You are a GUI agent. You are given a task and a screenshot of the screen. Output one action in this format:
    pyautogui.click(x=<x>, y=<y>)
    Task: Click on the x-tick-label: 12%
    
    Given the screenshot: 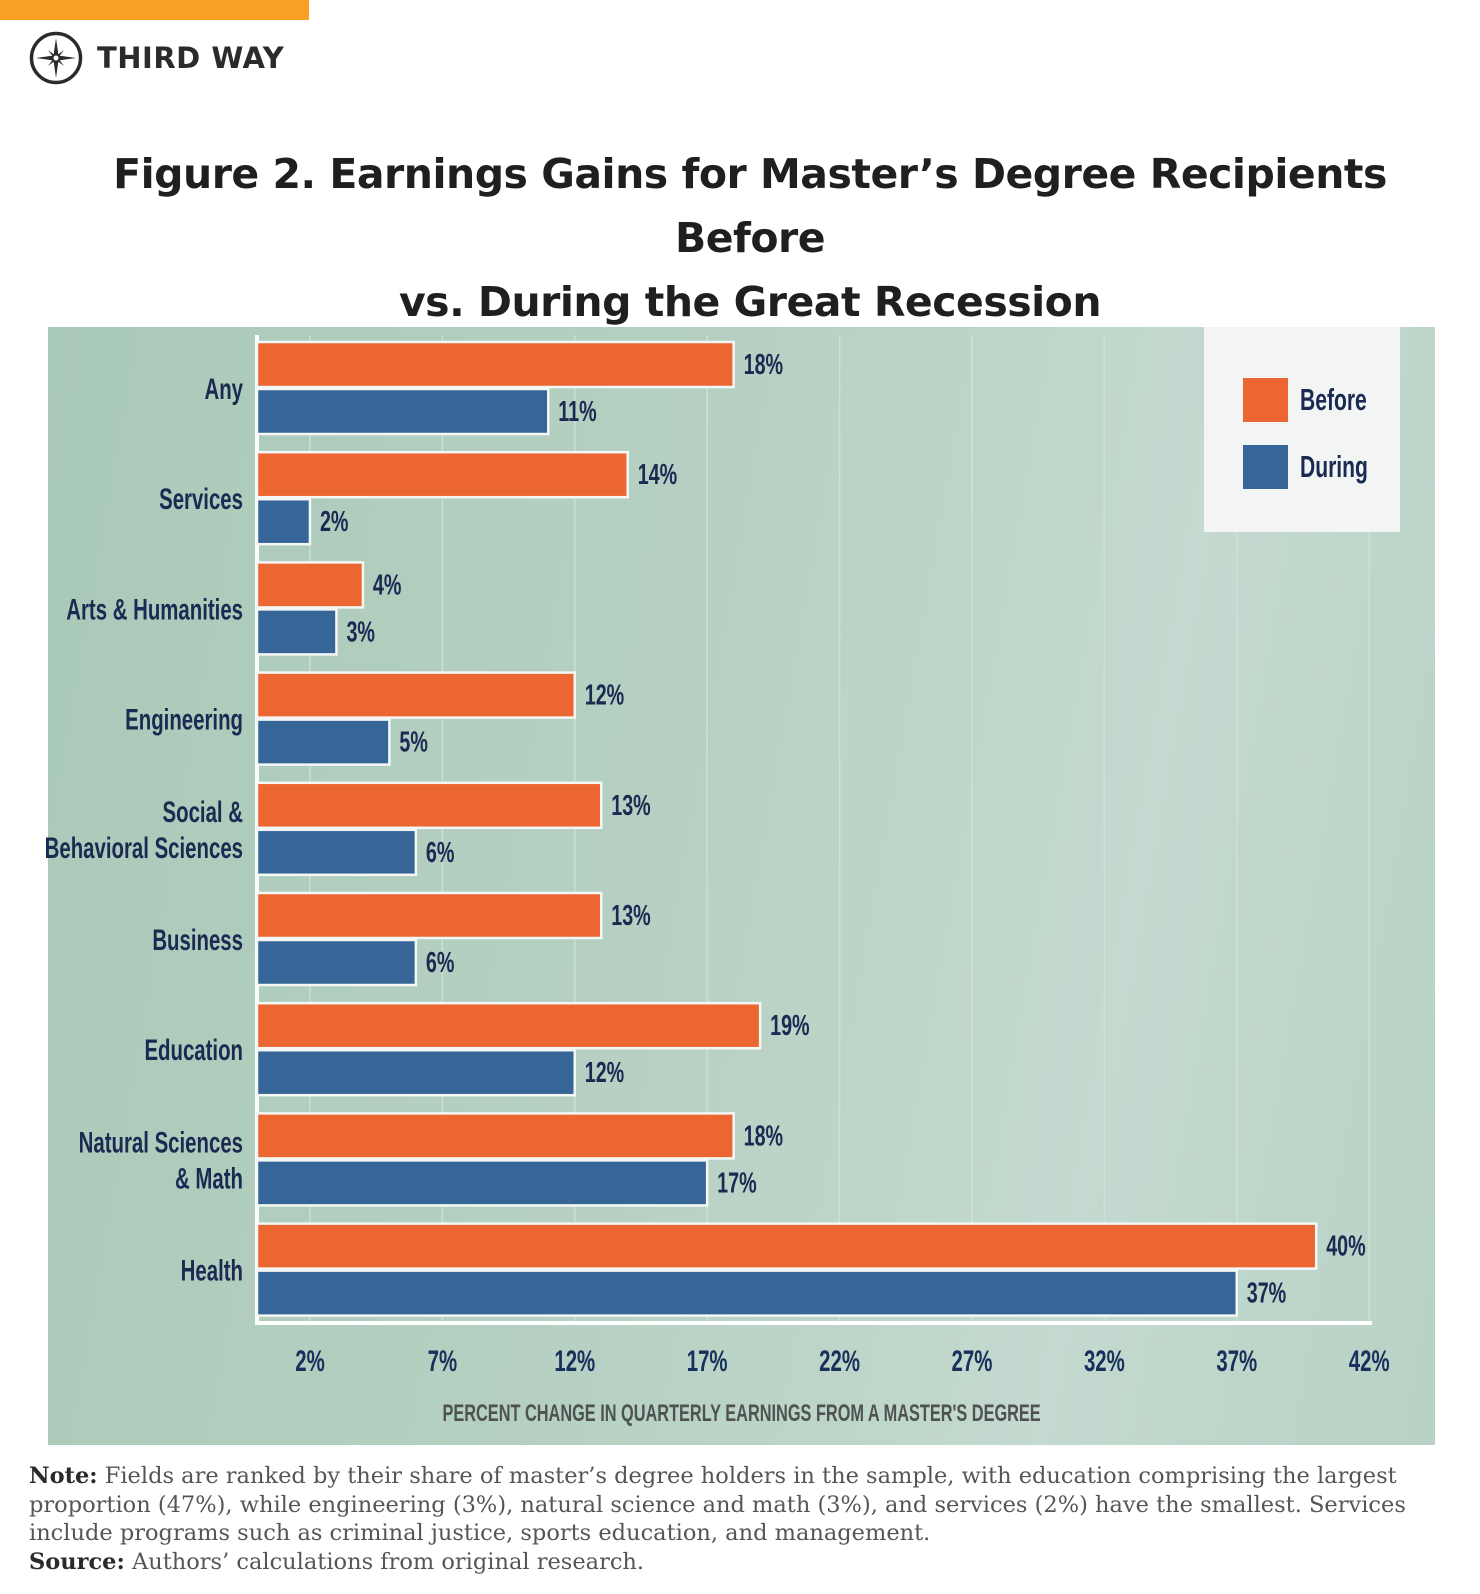 What is the action you would take?
    pyautogui.click(x=574, y=1361)
    